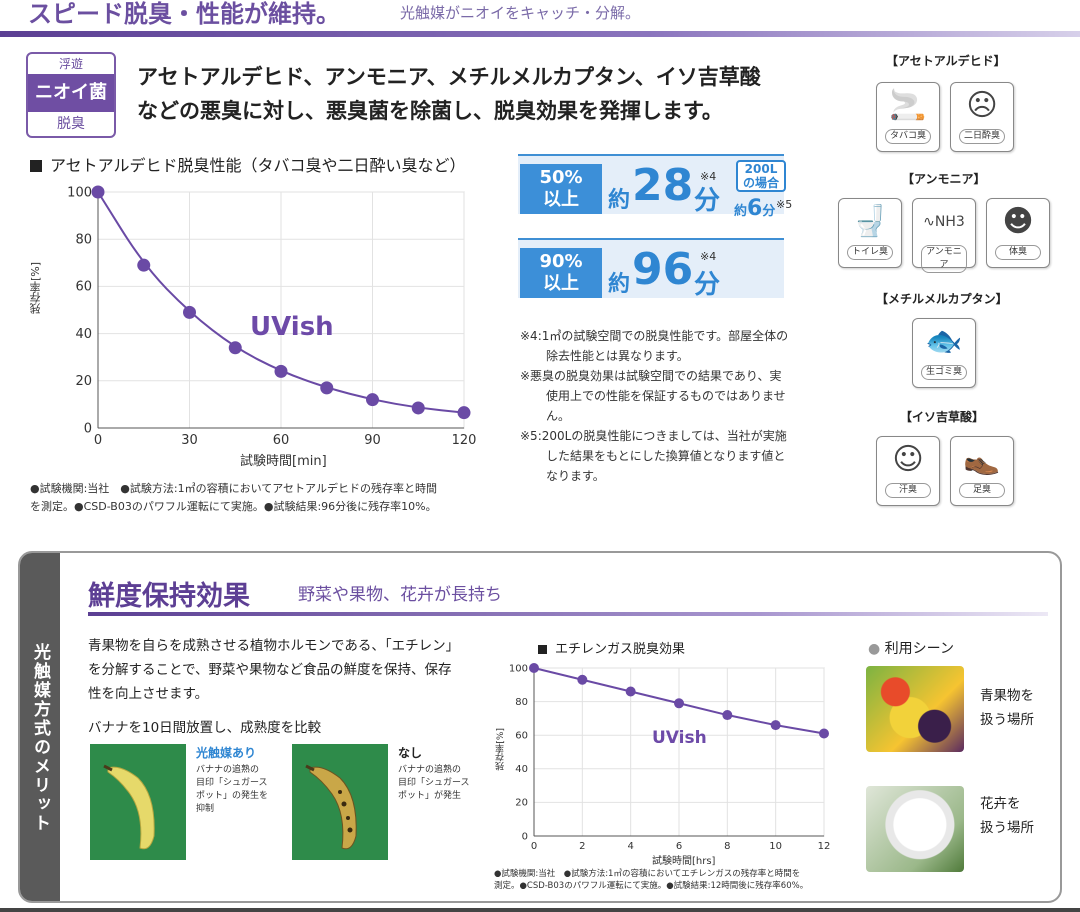 The height and width of the screenshot is (912, 1080). Describe the element at coordinates (908, 117) in the screenshot. I see `cigarette-icon: 🚬 タバコ臭` at that location.